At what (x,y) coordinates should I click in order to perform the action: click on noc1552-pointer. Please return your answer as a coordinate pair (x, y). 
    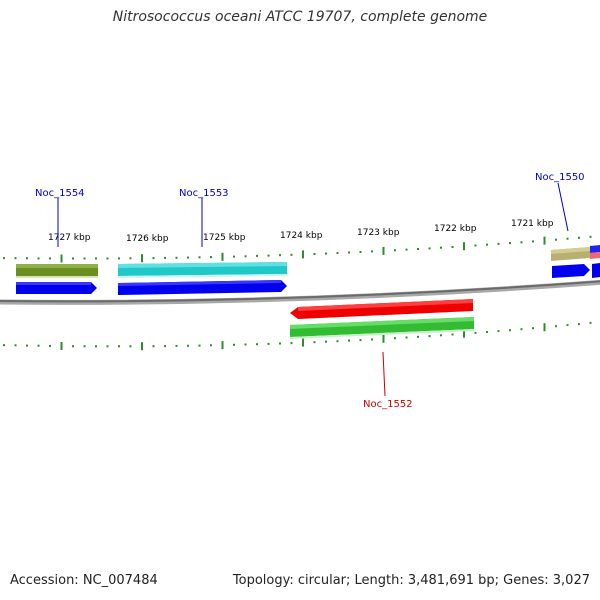
    Looking at the image, I should click on (384, 374).